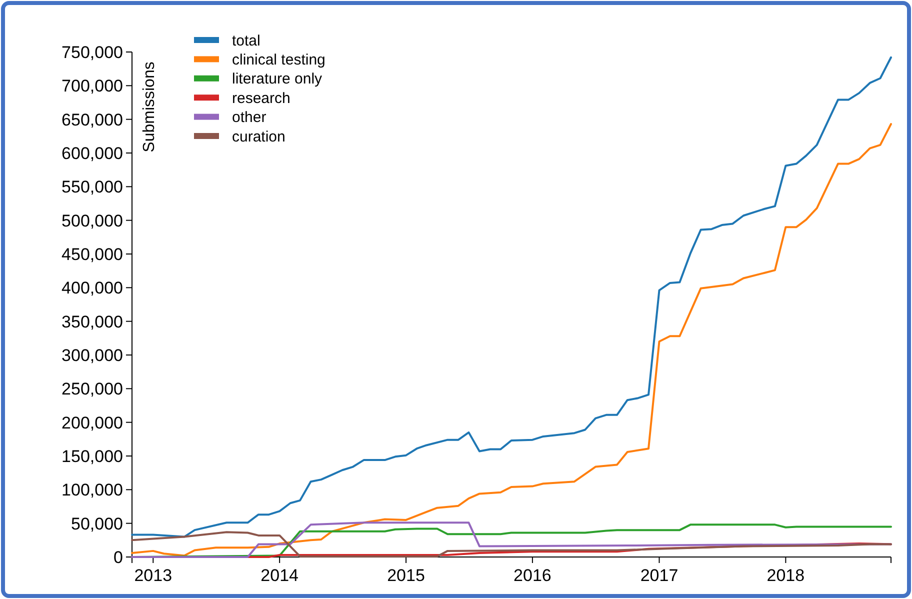  What do you see at coordinates (92, 52) in the screenshot?
I see `y-tick-label: 750,000` at bounding box center [92, 52].